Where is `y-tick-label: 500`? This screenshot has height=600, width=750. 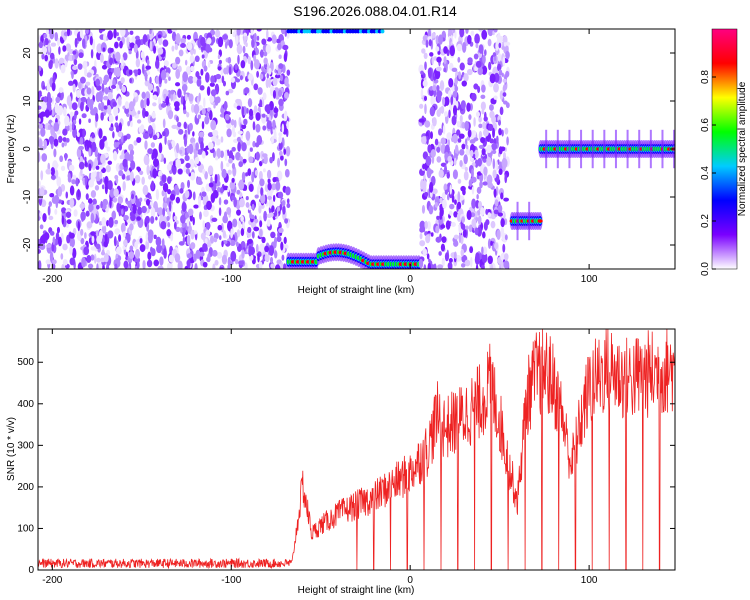 y-tick-label: 500 is located at coordinates (25, 362).